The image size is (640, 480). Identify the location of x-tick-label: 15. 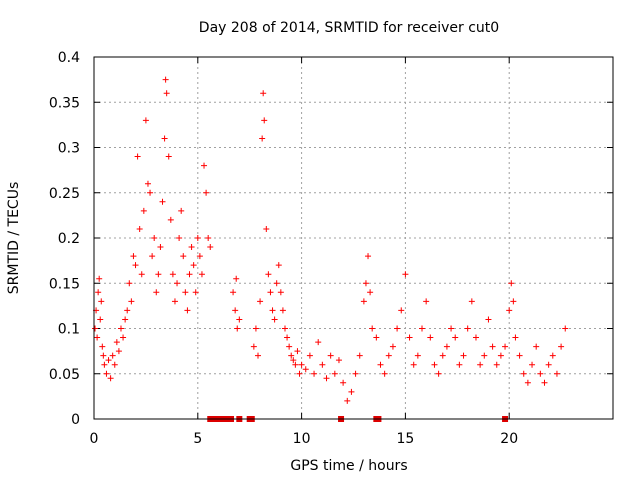
(405, 439).